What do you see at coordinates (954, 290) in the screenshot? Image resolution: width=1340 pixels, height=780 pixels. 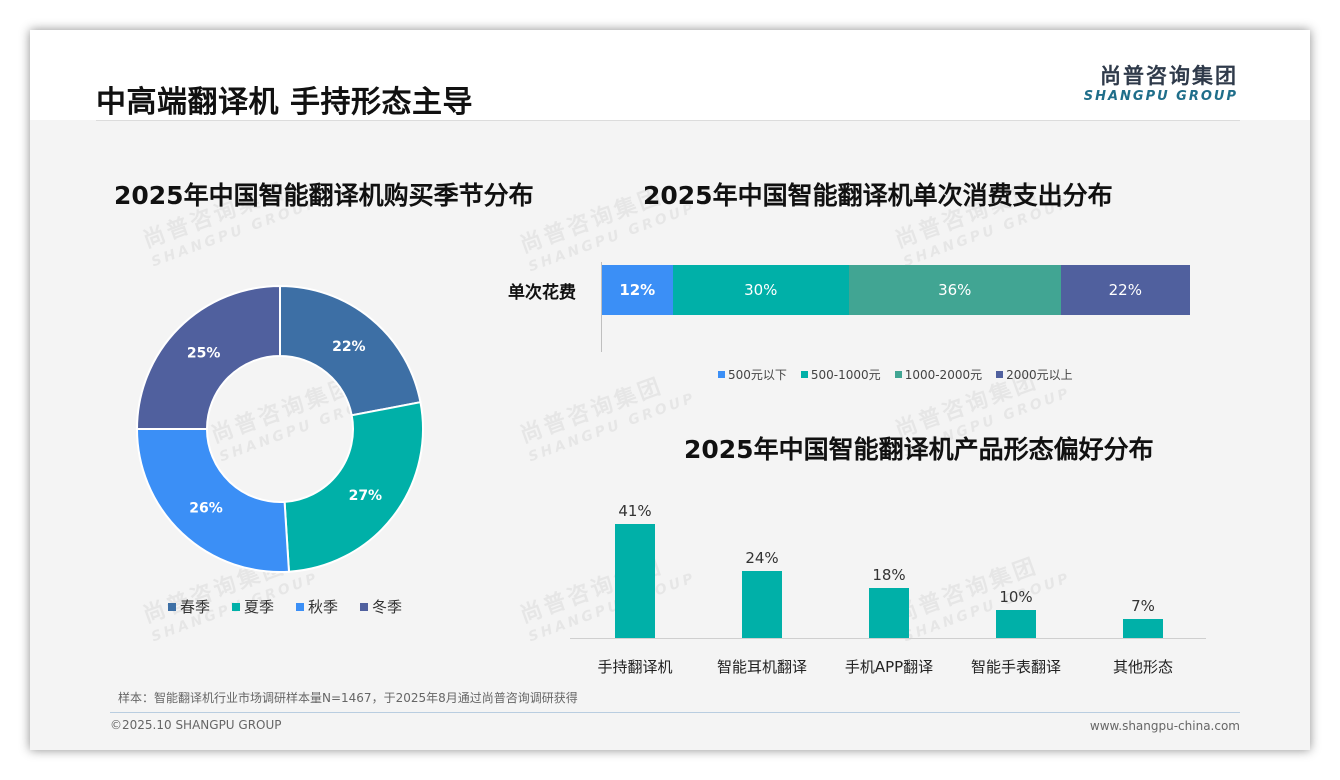 I see `spend-segment: 36%` at bounding box center [954, 290].